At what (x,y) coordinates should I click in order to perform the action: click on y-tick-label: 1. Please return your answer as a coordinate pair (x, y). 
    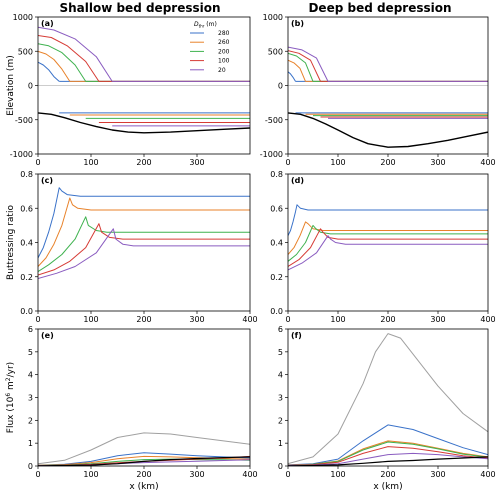
    Looking at the image, I should click on (280, 443).